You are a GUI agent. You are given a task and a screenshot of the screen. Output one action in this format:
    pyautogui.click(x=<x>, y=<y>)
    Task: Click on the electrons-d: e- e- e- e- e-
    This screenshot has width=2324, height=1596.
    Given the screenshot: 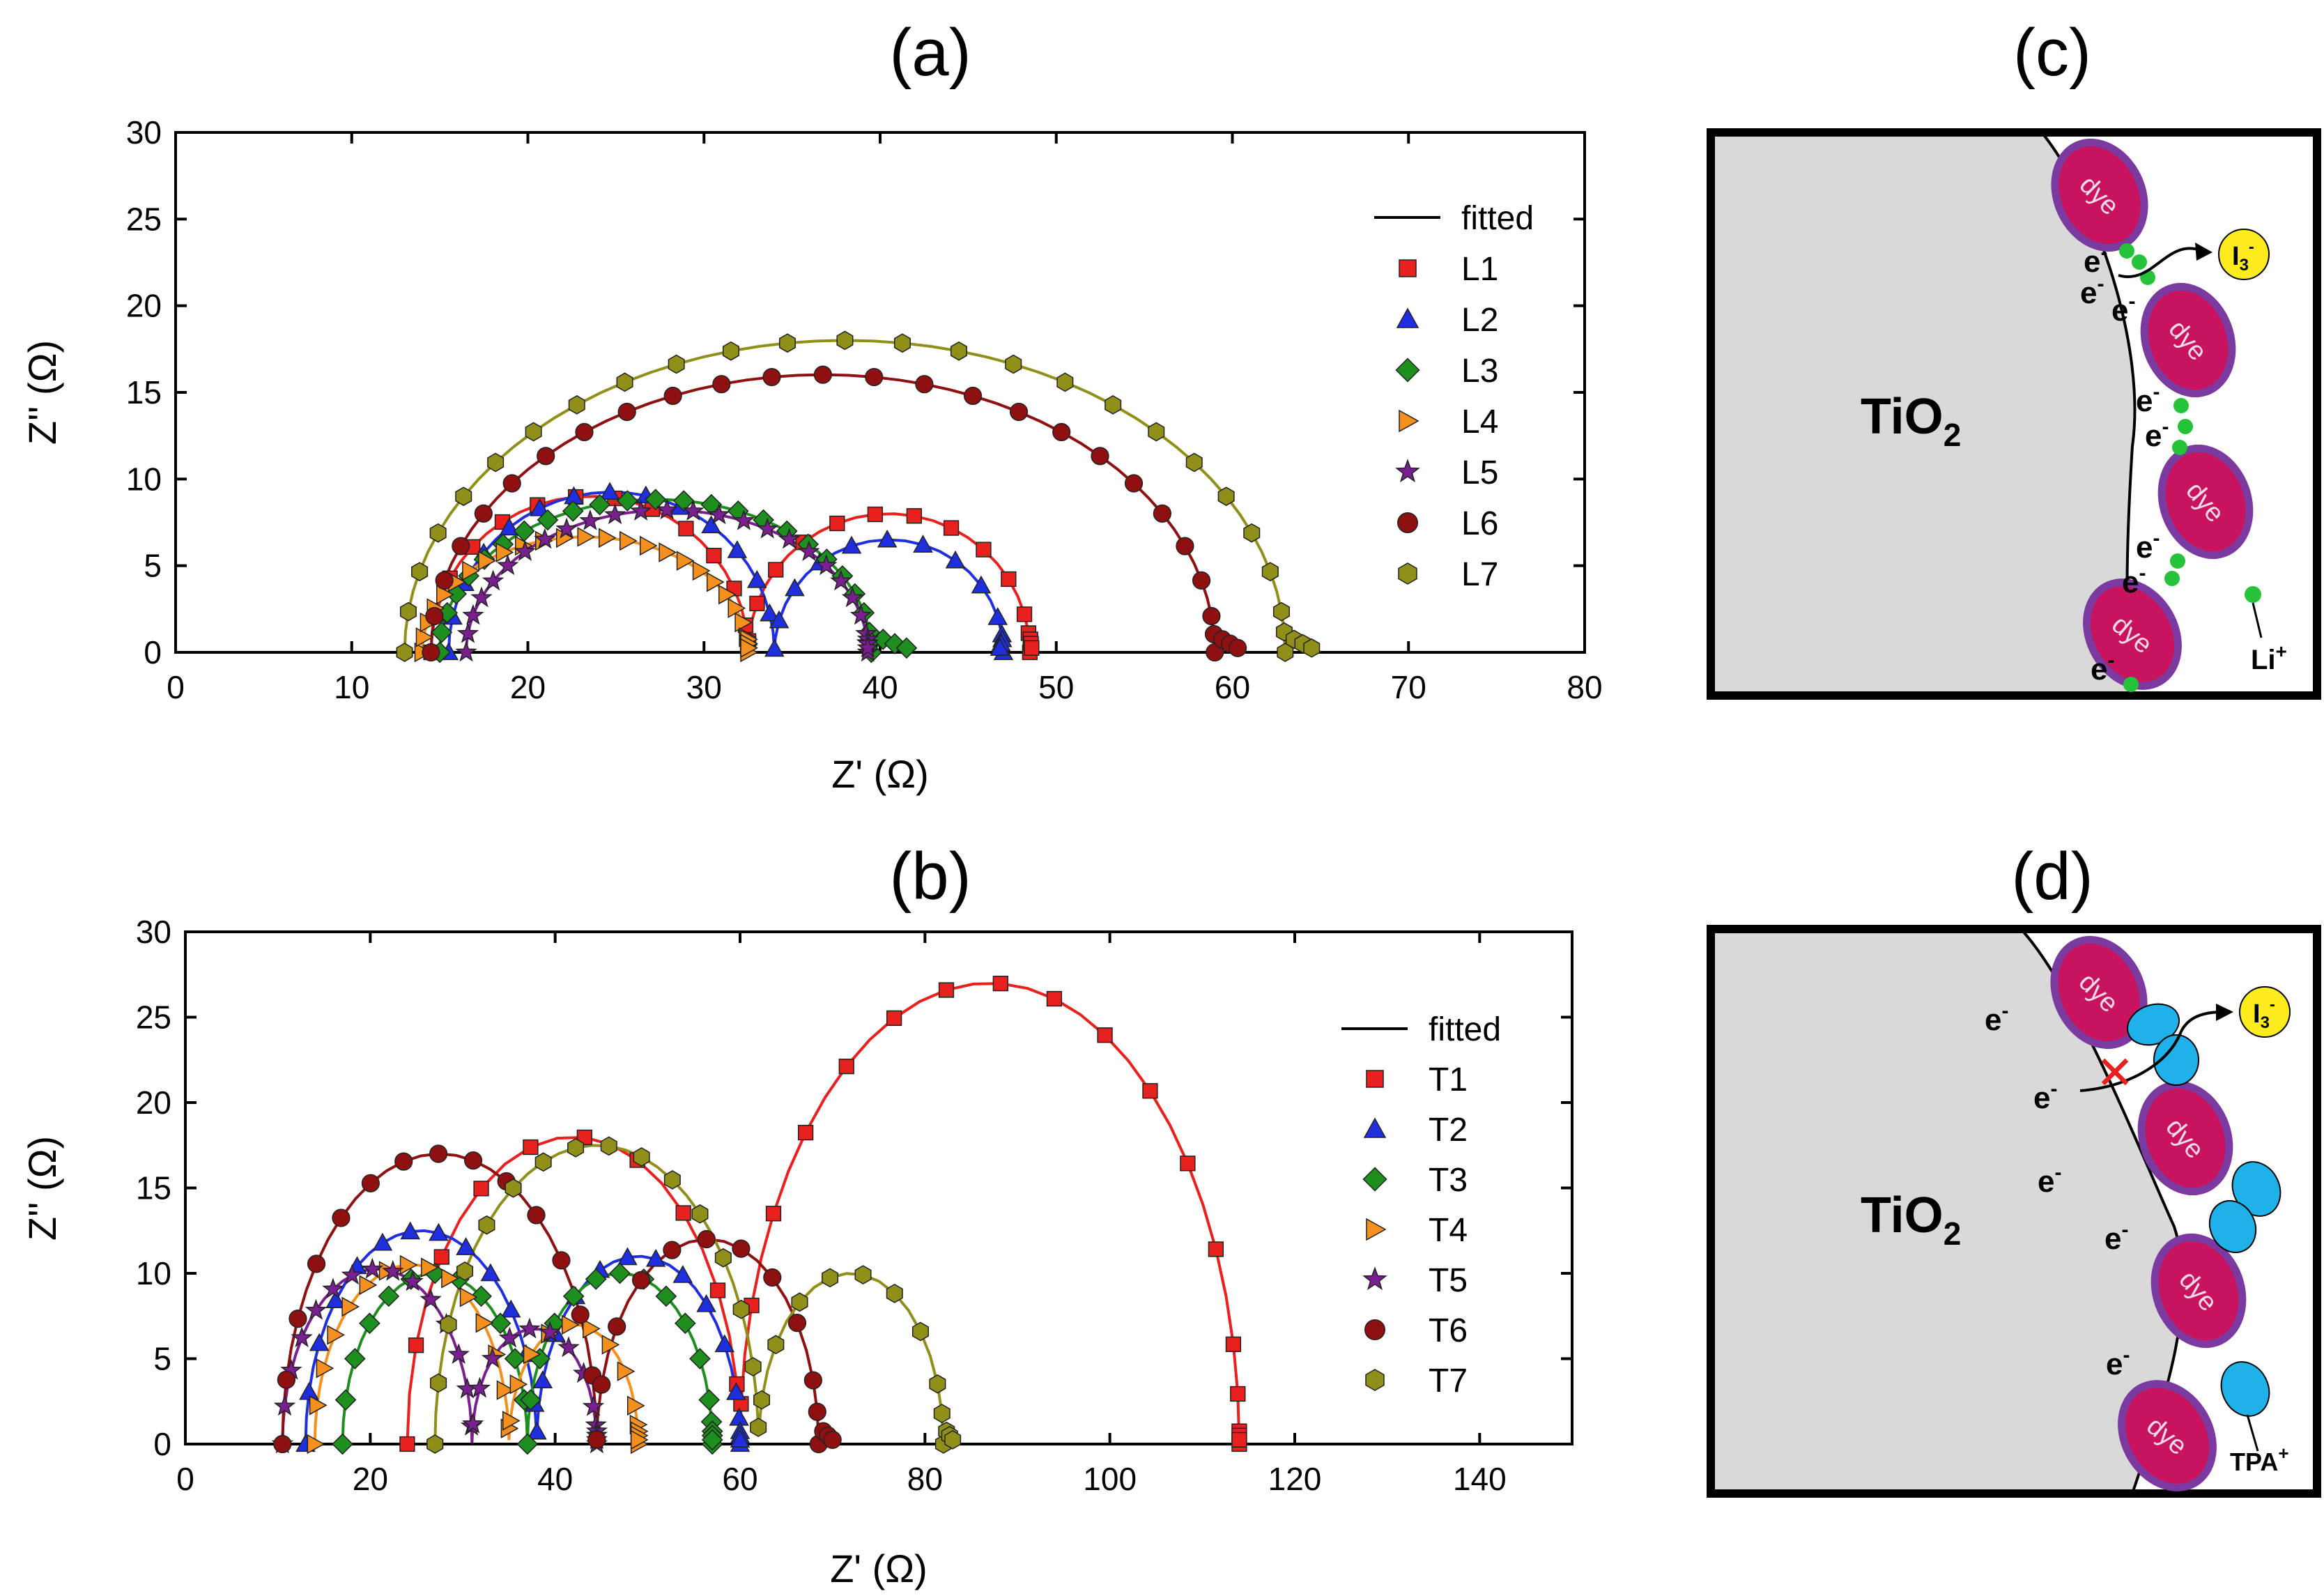 What is the action you would take?
    pyautogui.click(x=2057, y=1190)
    